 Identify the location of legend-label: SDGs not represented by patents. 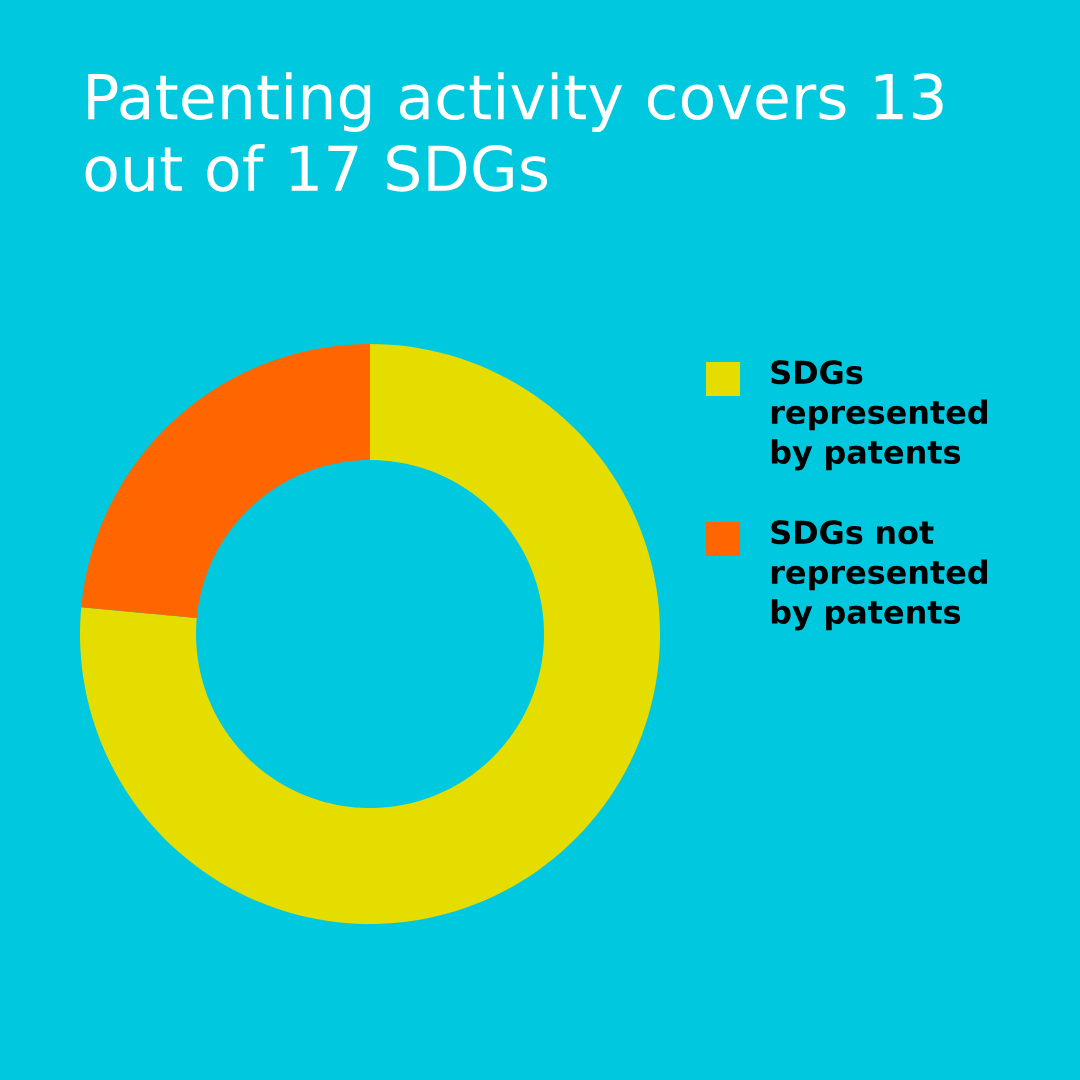
(879, 575).